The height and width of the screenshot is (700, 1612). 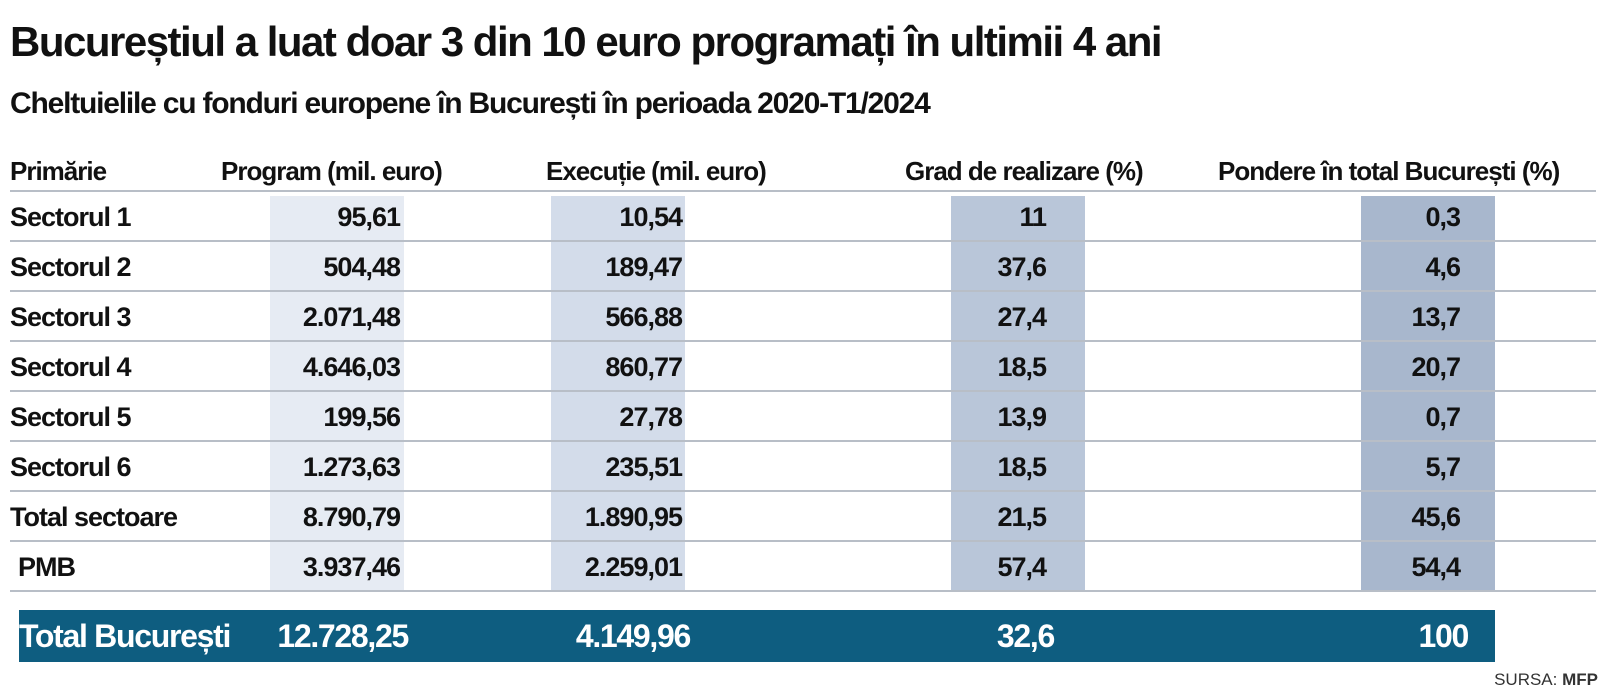 I want to click on total-program: 12.728,25, so click(x=343, y=636).